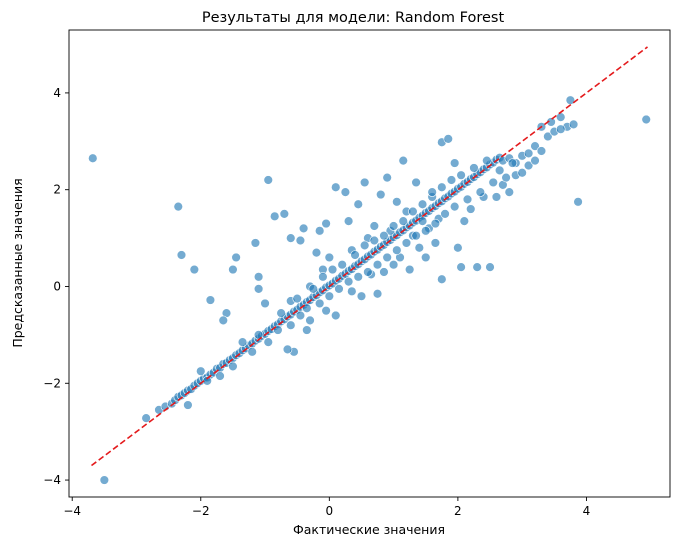  I want to click on x-tick-label: 2, so click(458, 511).